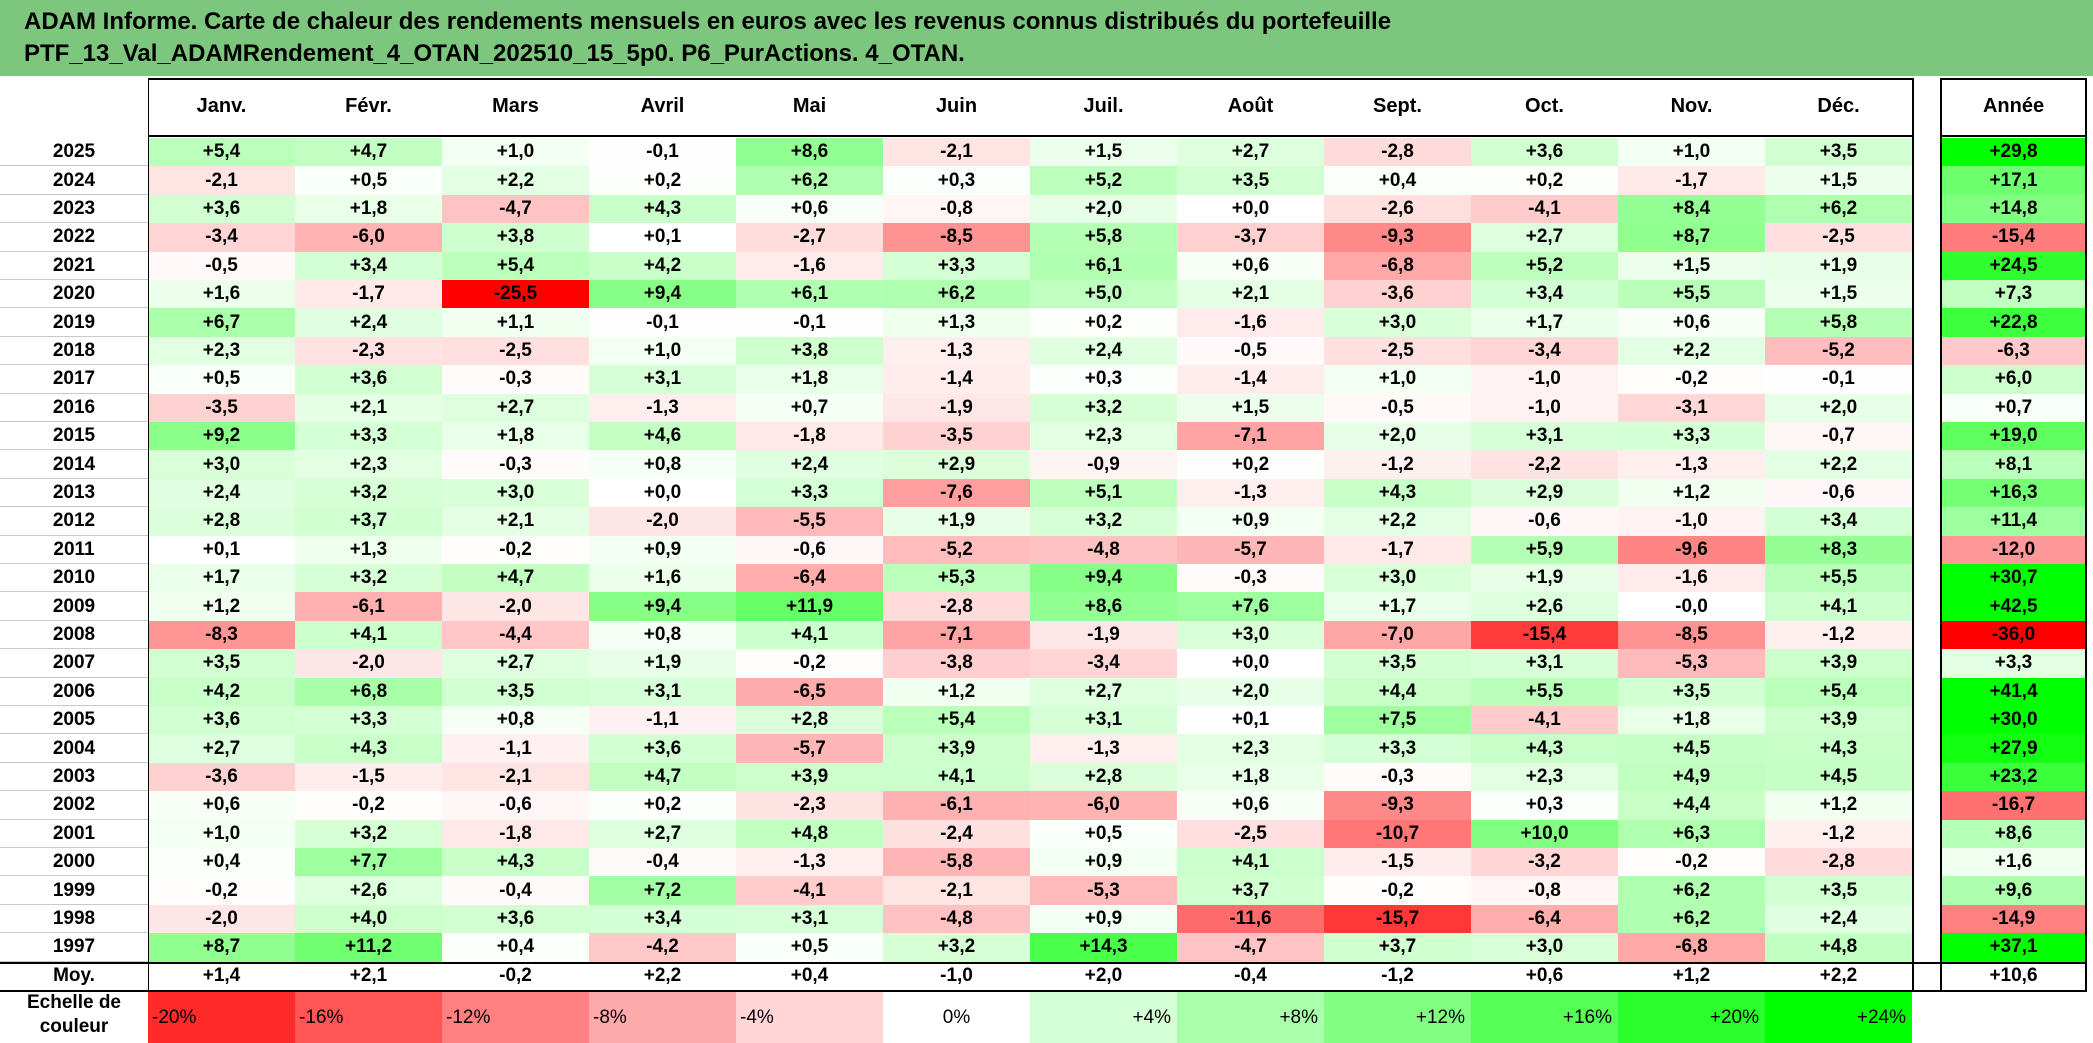  What do you see at coordinates (515, 890) in the screenshot?
I see `heat-cell: -0,4` at bounding box center [515, 890].